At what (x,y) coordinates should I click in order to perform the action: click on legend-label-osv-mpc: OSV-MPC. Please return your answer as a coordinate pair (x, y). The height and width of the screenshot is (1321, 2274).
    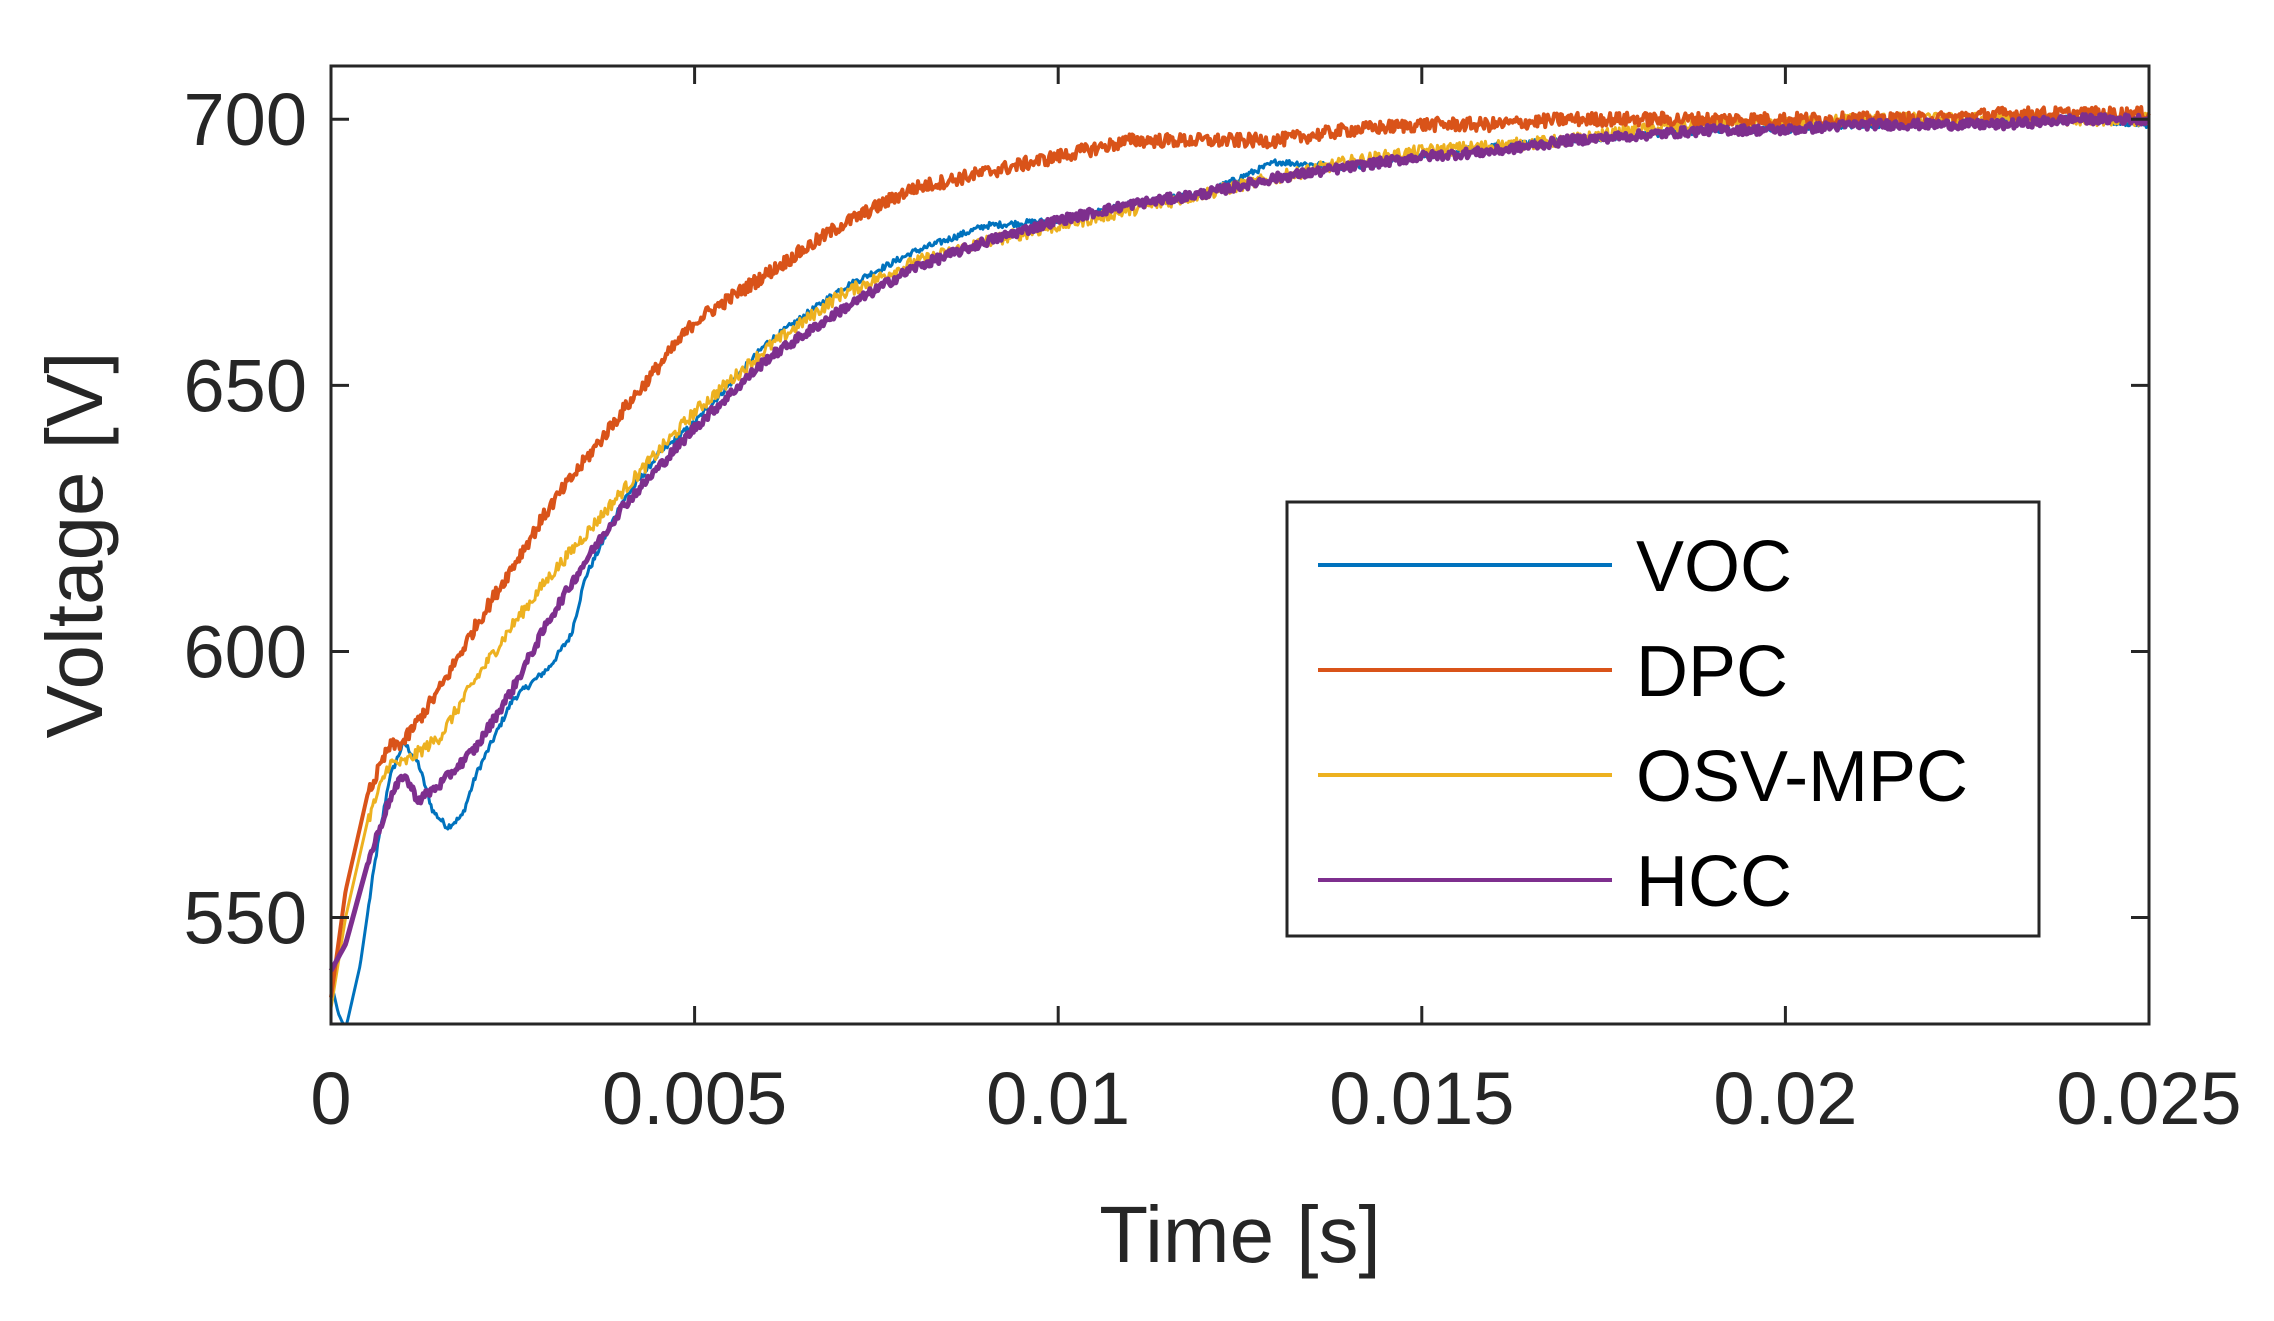
    Looking at the image, I should click on (1802, 777).